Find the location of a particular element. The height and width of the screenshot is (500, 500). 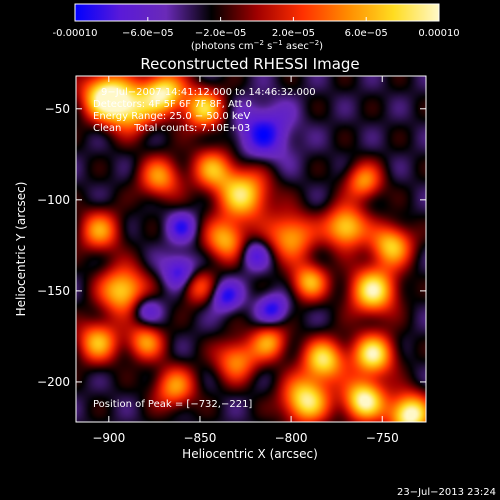

colorbar-tick-label: −2.0e−05 is located at coordinates (221, 33).